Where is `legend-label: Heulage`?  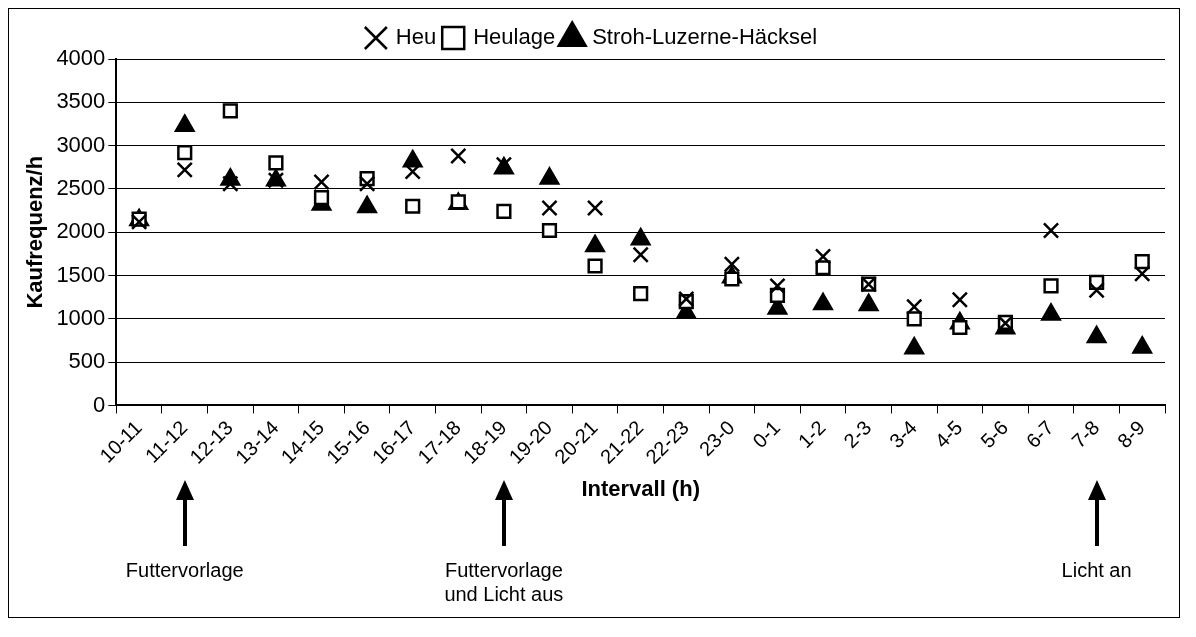 legend-label: Heulage is located at coordinates (514, 37).